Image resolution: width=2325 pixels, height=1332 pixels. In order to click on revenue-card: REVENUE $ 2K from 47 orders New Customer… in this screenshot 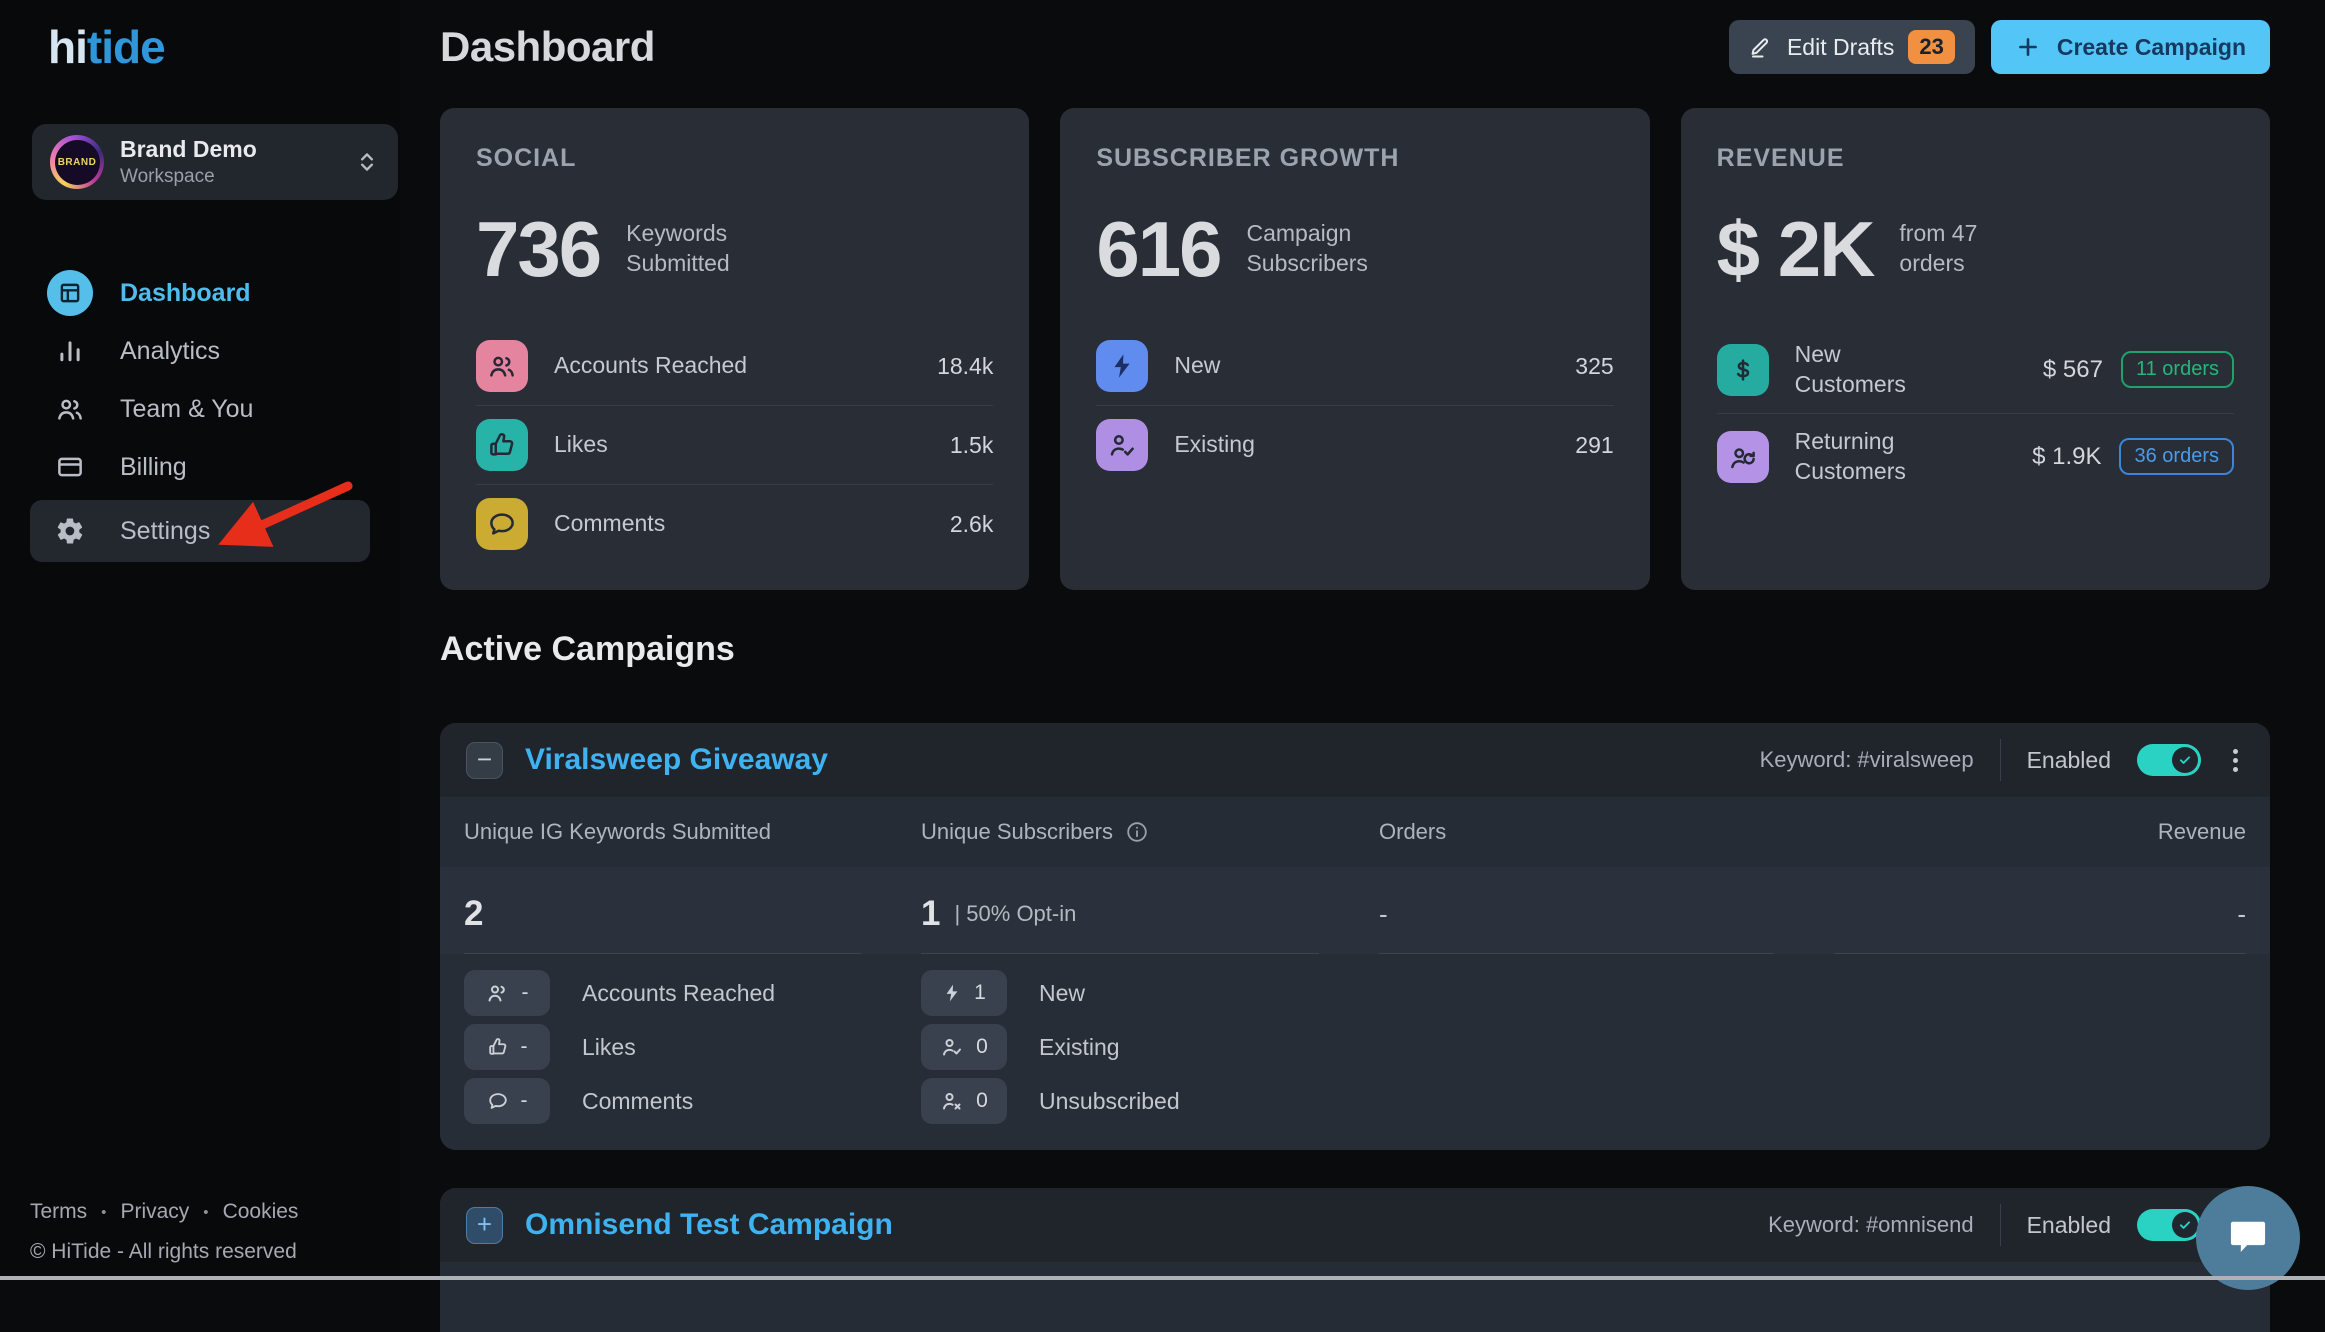, I will do `click(1975, 349)`.